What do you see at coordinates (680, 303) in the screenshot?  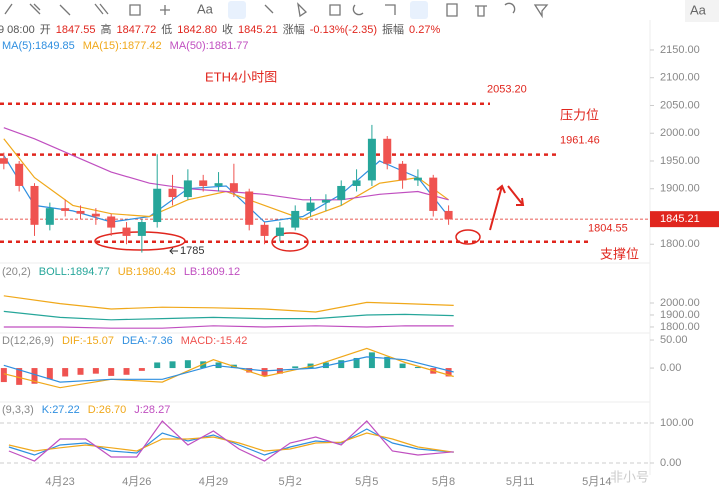 I see `y-tick-label: 2000.00` at bounding box center [680, 303].